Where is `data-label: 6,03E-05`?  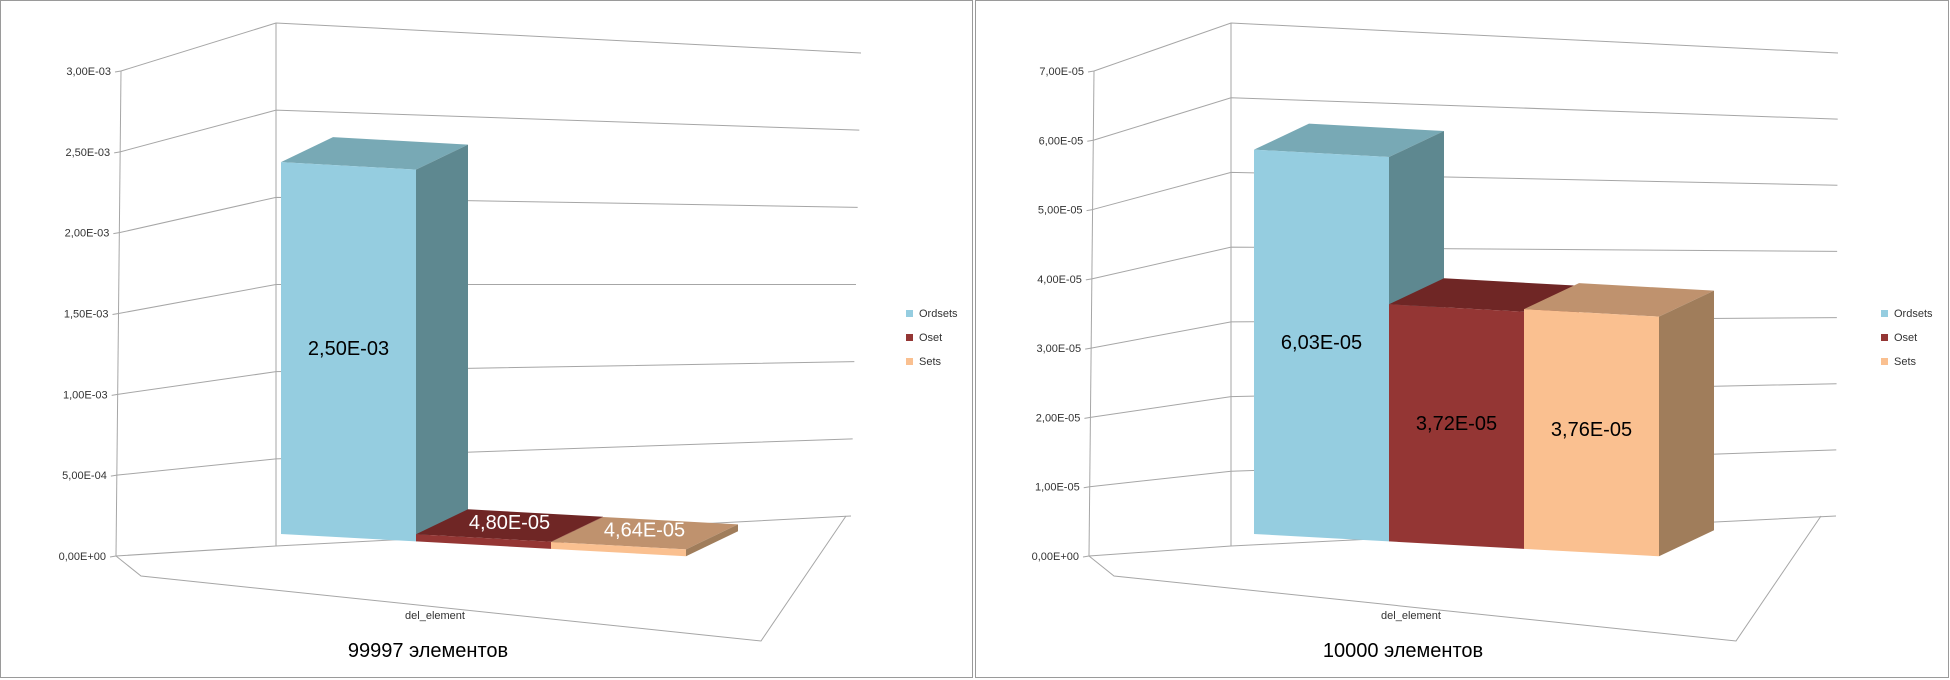
data-label: 6,03E-05 is located at coordinates (1321, 343).